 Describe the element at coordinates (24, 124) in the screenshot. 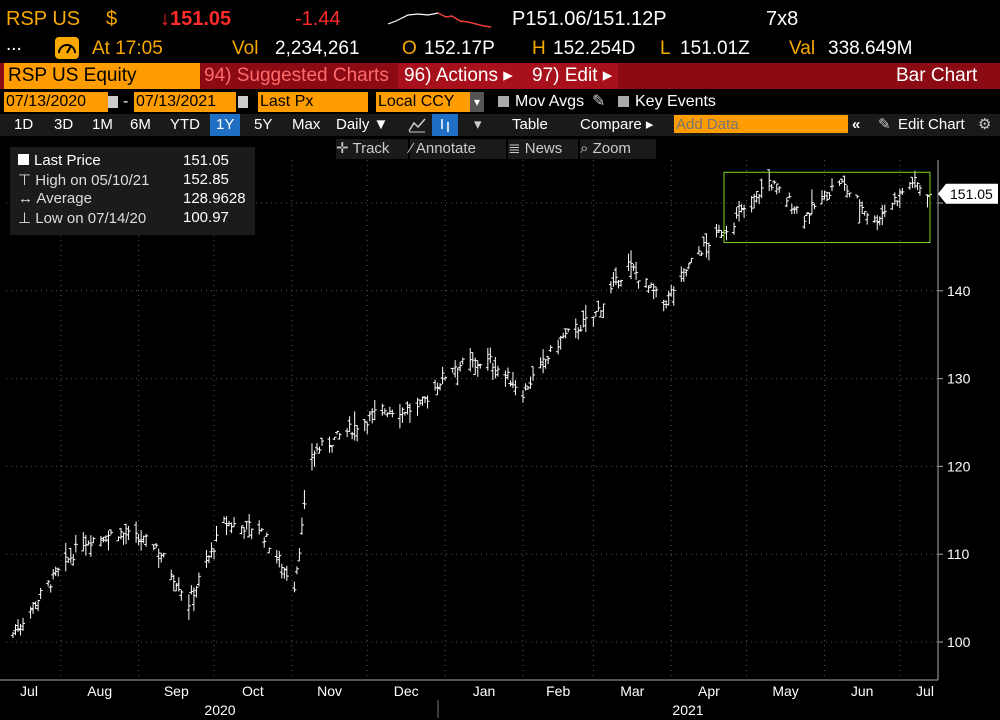

I see `period-1d: 1D` at that location.